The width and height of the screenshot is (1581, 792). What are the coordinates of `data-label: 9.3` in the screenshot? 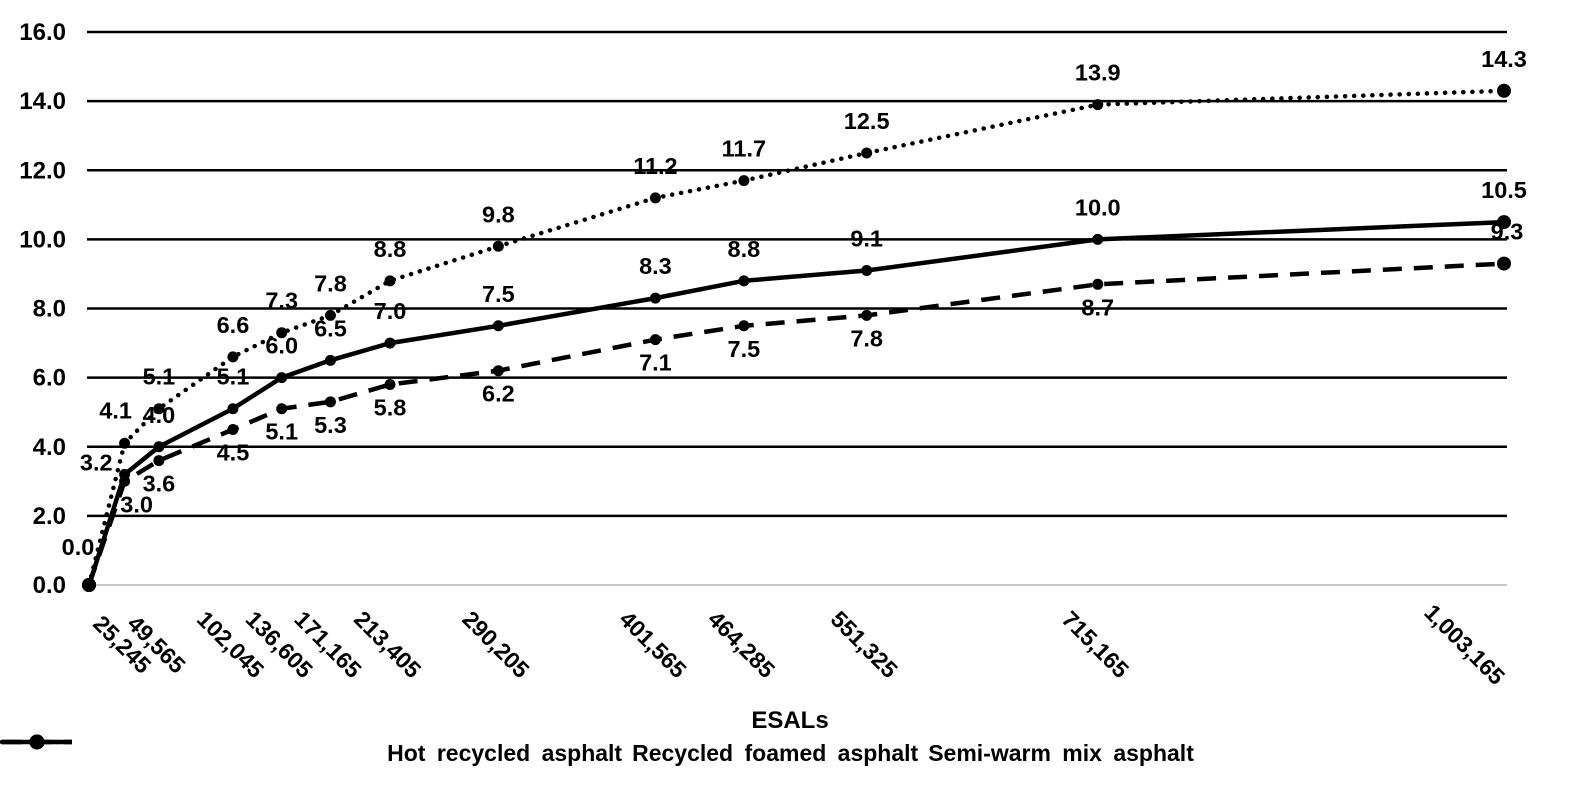 It's located at (1507, 232).